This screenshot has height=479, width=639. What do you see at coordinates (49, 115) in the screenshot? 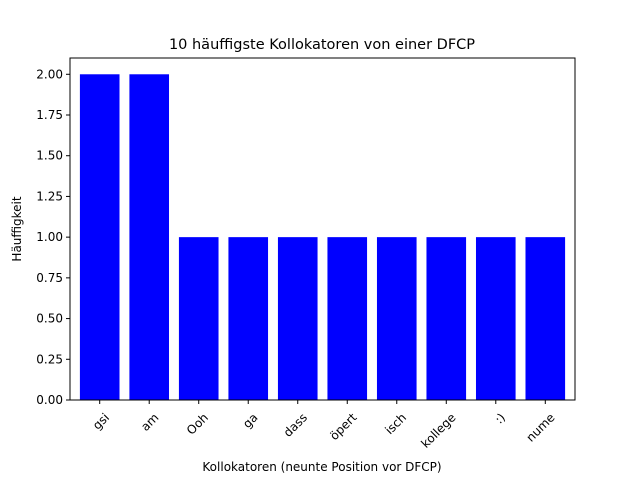
I see `y-tick-label: 1.75` at bounding box center [49, 115].